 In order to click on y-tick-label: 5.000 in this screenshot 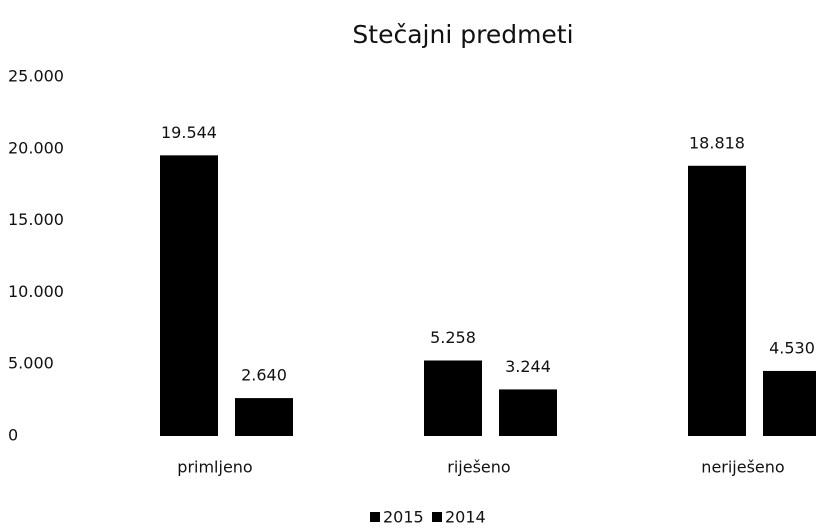, I will do `click(31, 363)`.